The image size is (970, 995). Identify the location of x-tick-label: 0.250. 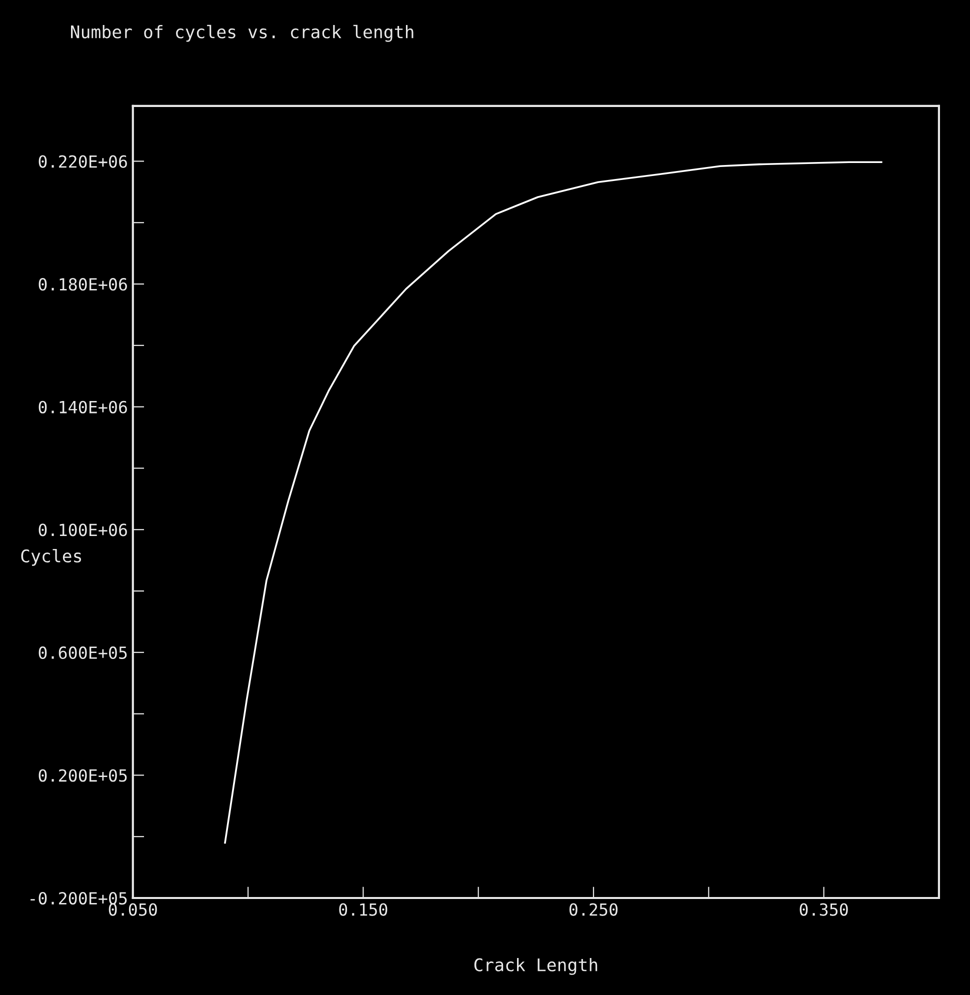
(594, 909).